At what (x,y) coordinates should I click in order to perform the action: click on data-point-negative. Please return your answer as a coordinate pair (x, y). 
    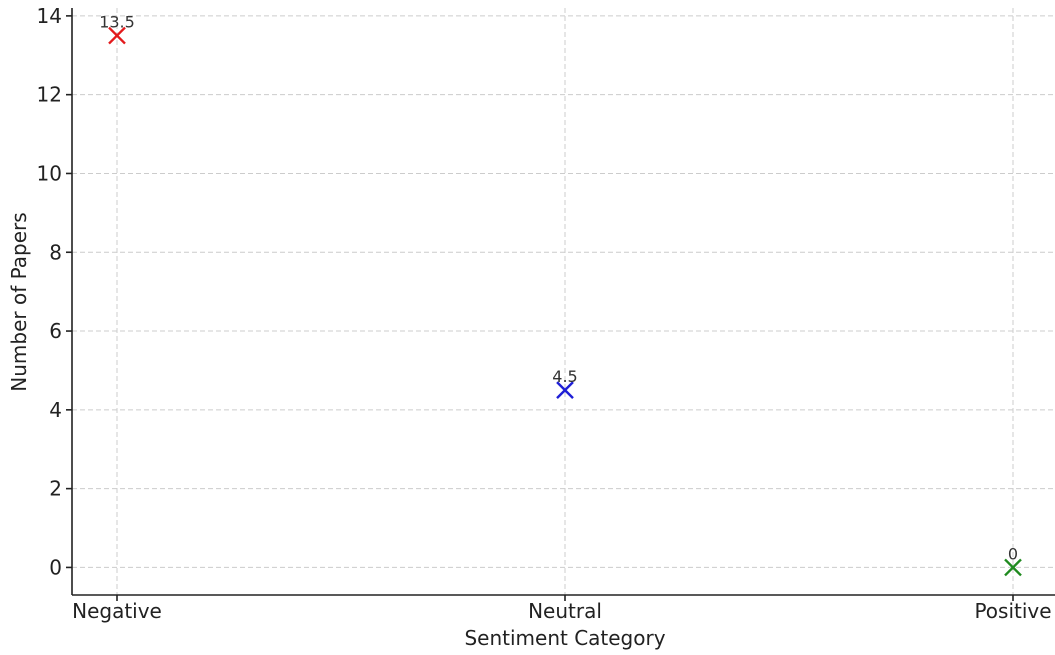
    Looking at the image, I should click on (117, 35).